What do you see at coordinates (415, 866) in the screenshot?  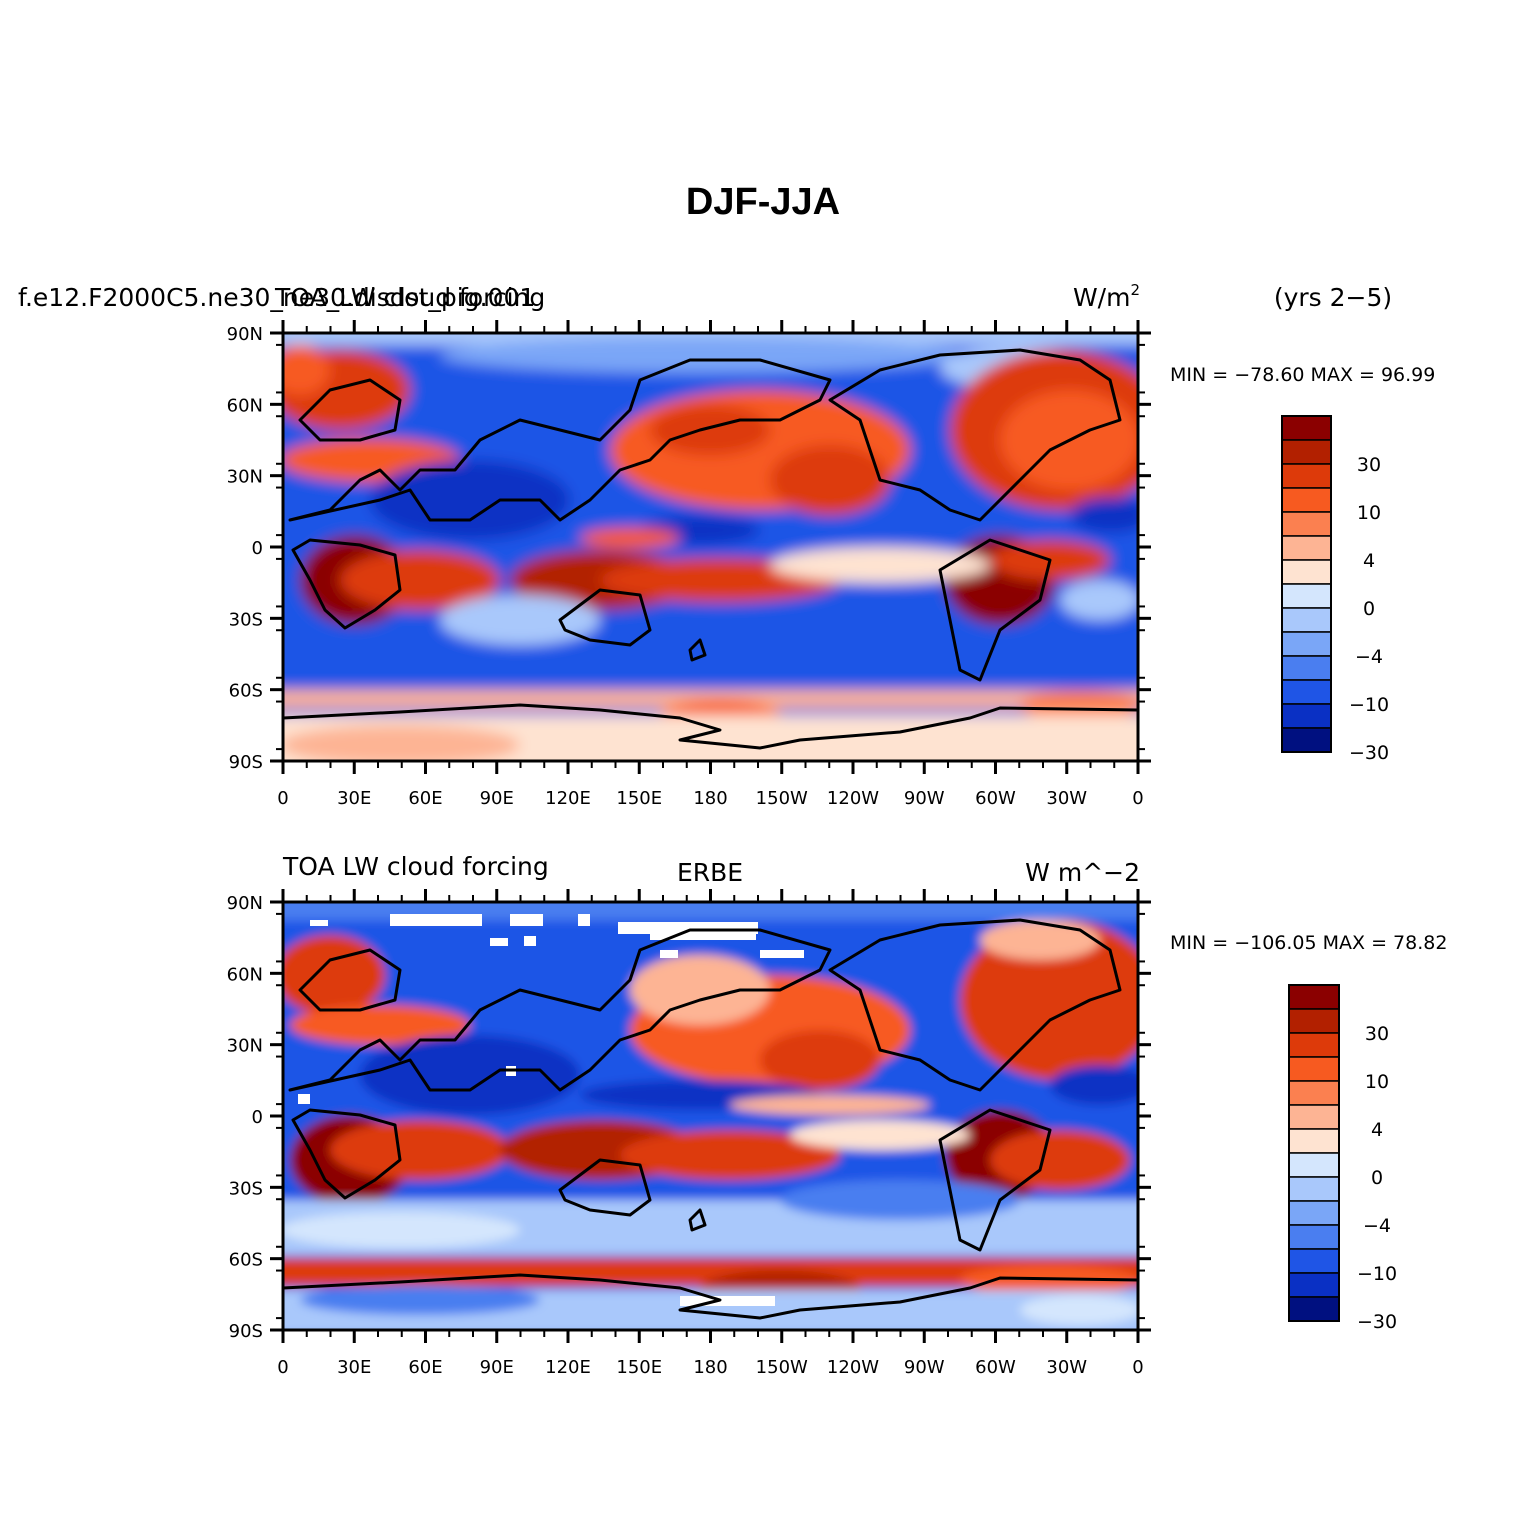 I see `panel-2-left-label: TOA LW cloud forcing` at bounding box center [415, 866].